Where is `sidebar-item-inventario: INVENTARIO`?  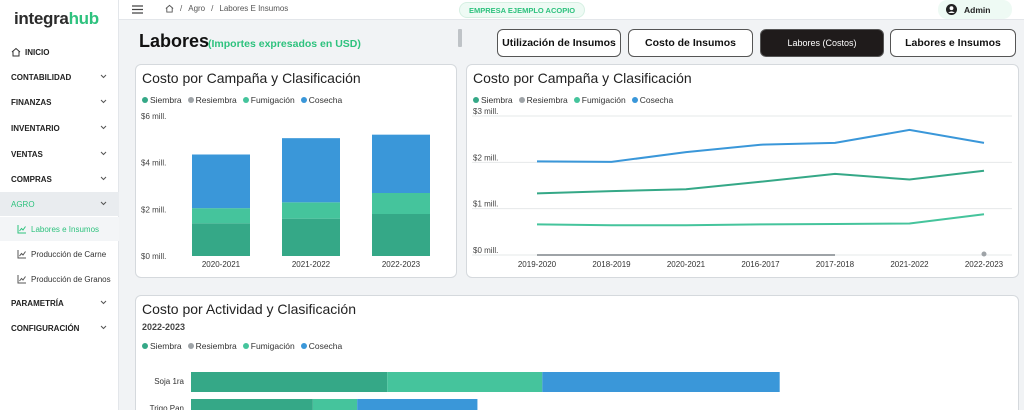 sidebar-item-inventario: INVENTARIO is located at coordinates (59, 128).